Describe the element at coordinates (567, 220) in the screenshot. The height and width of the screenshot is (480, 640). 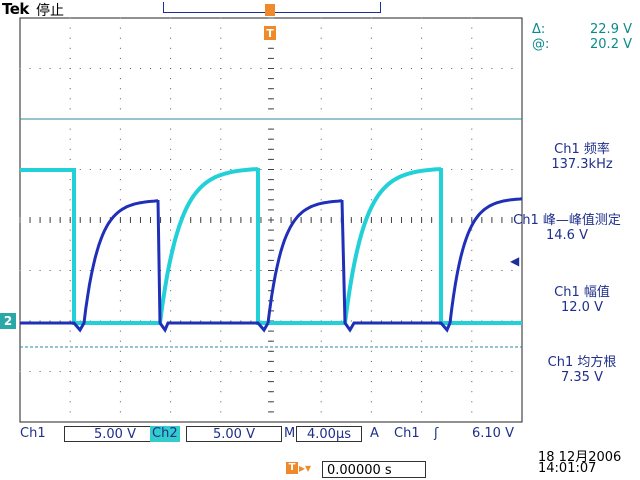
I see `measurement-label: Ch1 峰—峰值测定` at that location.